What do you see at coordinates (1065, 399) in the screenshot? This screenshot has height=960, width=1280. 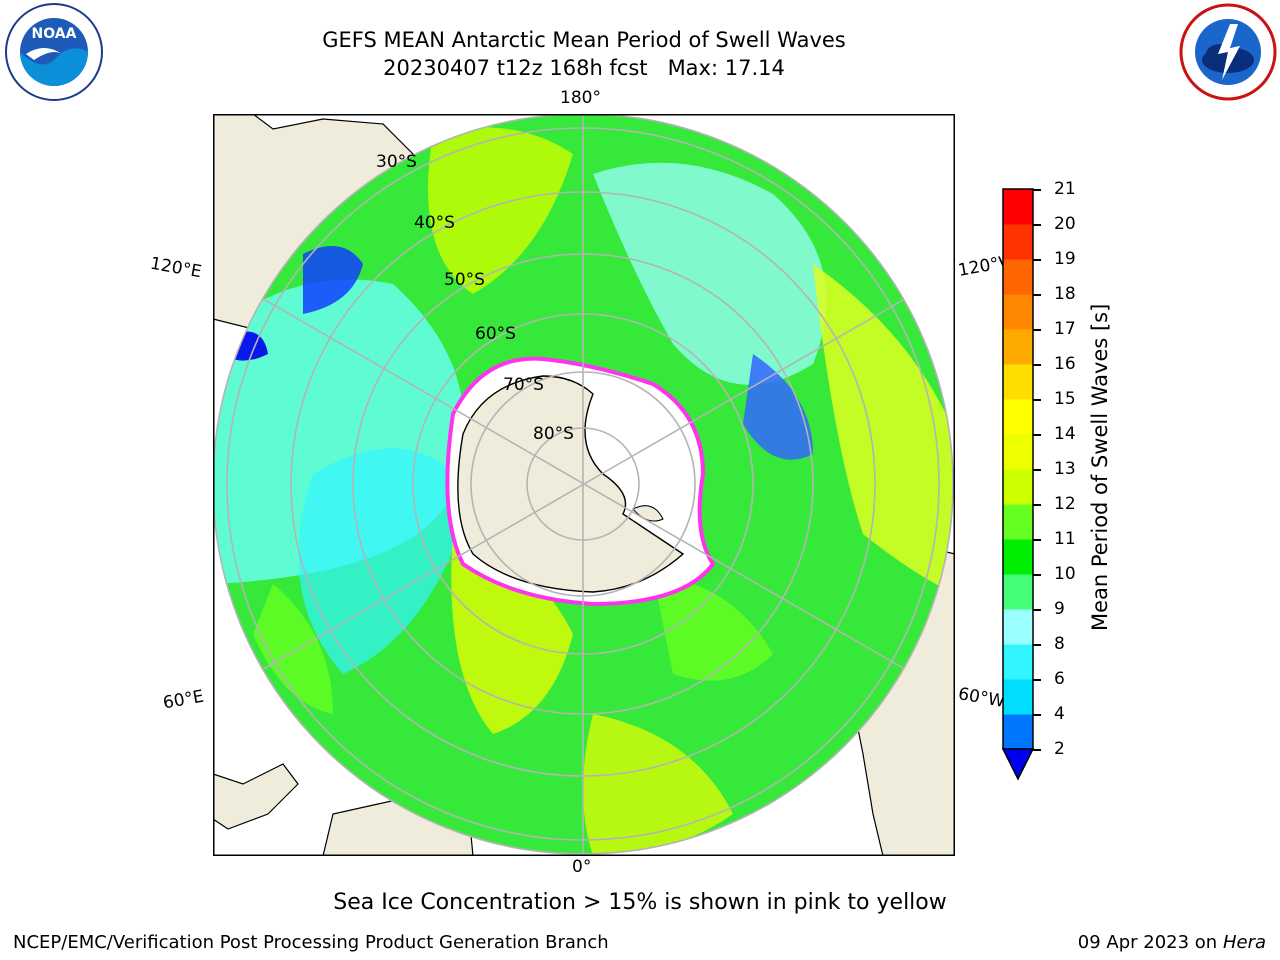 I see `colorbar-tick-label: 15` at bounding box center [1065, 399].